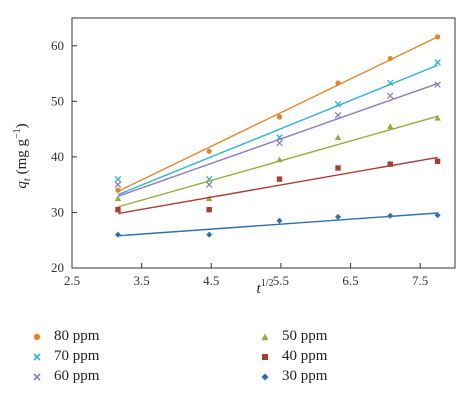 The image size is (474, 404). Describe the element at coordinates (211, 280) in the screenshot. I see `x-tick-label: 4.5` at that location.